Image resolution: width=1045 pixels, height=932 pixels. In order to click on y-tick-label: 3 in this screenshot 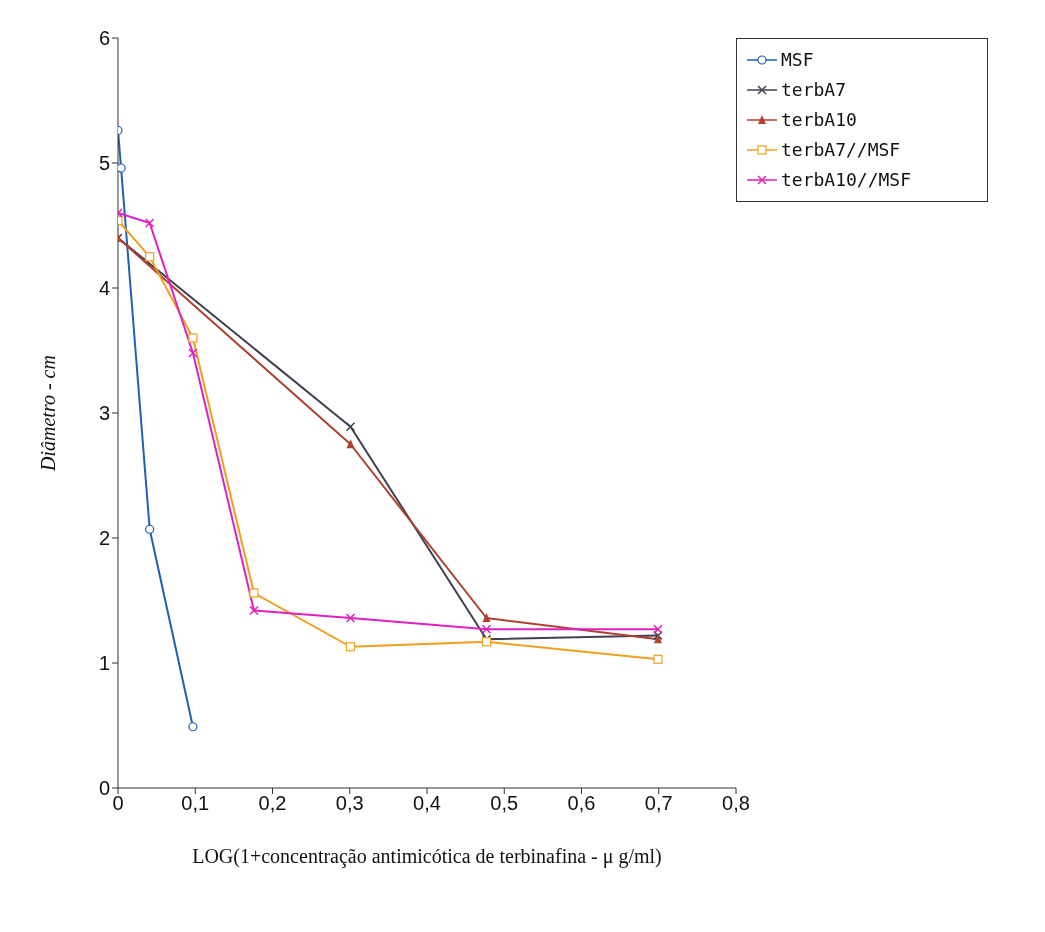, I will do `click(104, 413)`.